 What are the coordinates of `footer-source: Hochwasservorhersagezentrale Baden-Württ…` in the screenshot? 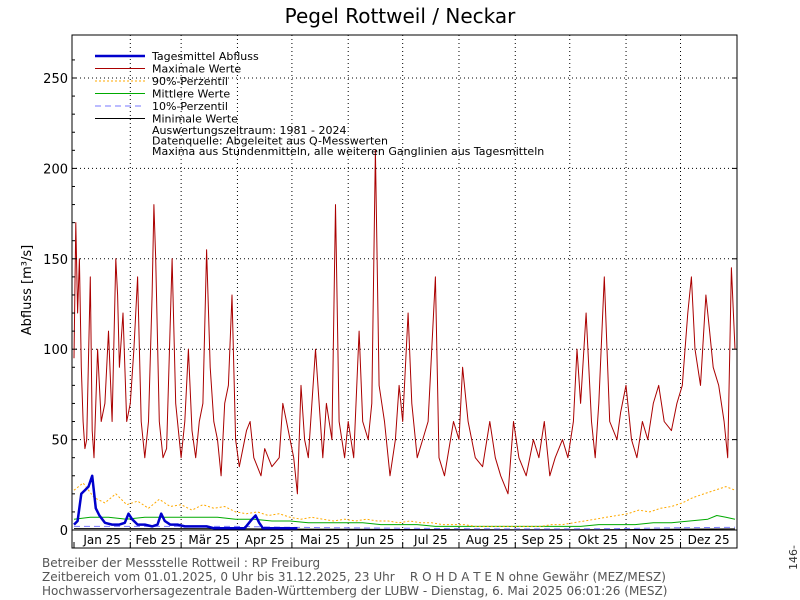 It's located at (355, 591).